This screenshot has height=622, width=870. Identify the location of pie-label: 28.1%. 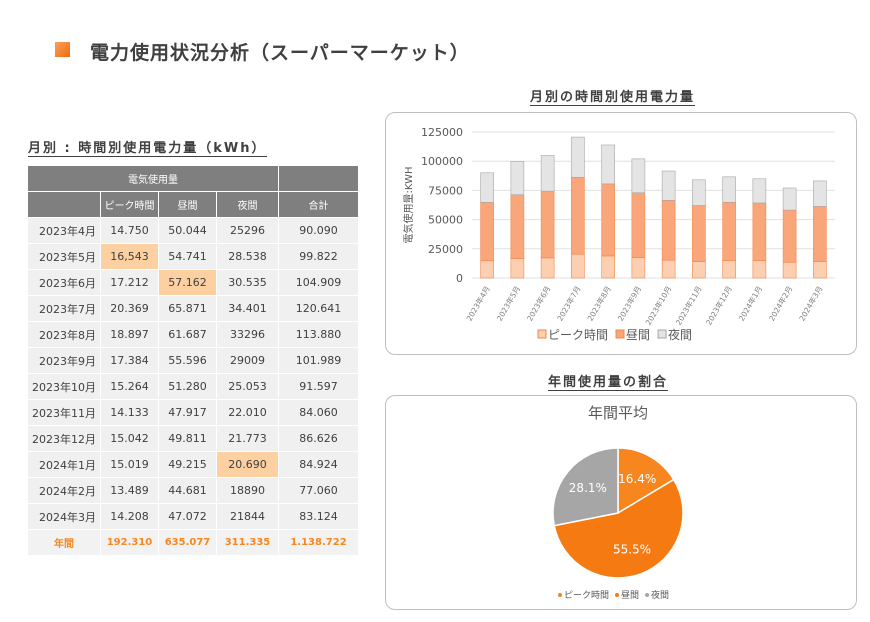
(588, 488).